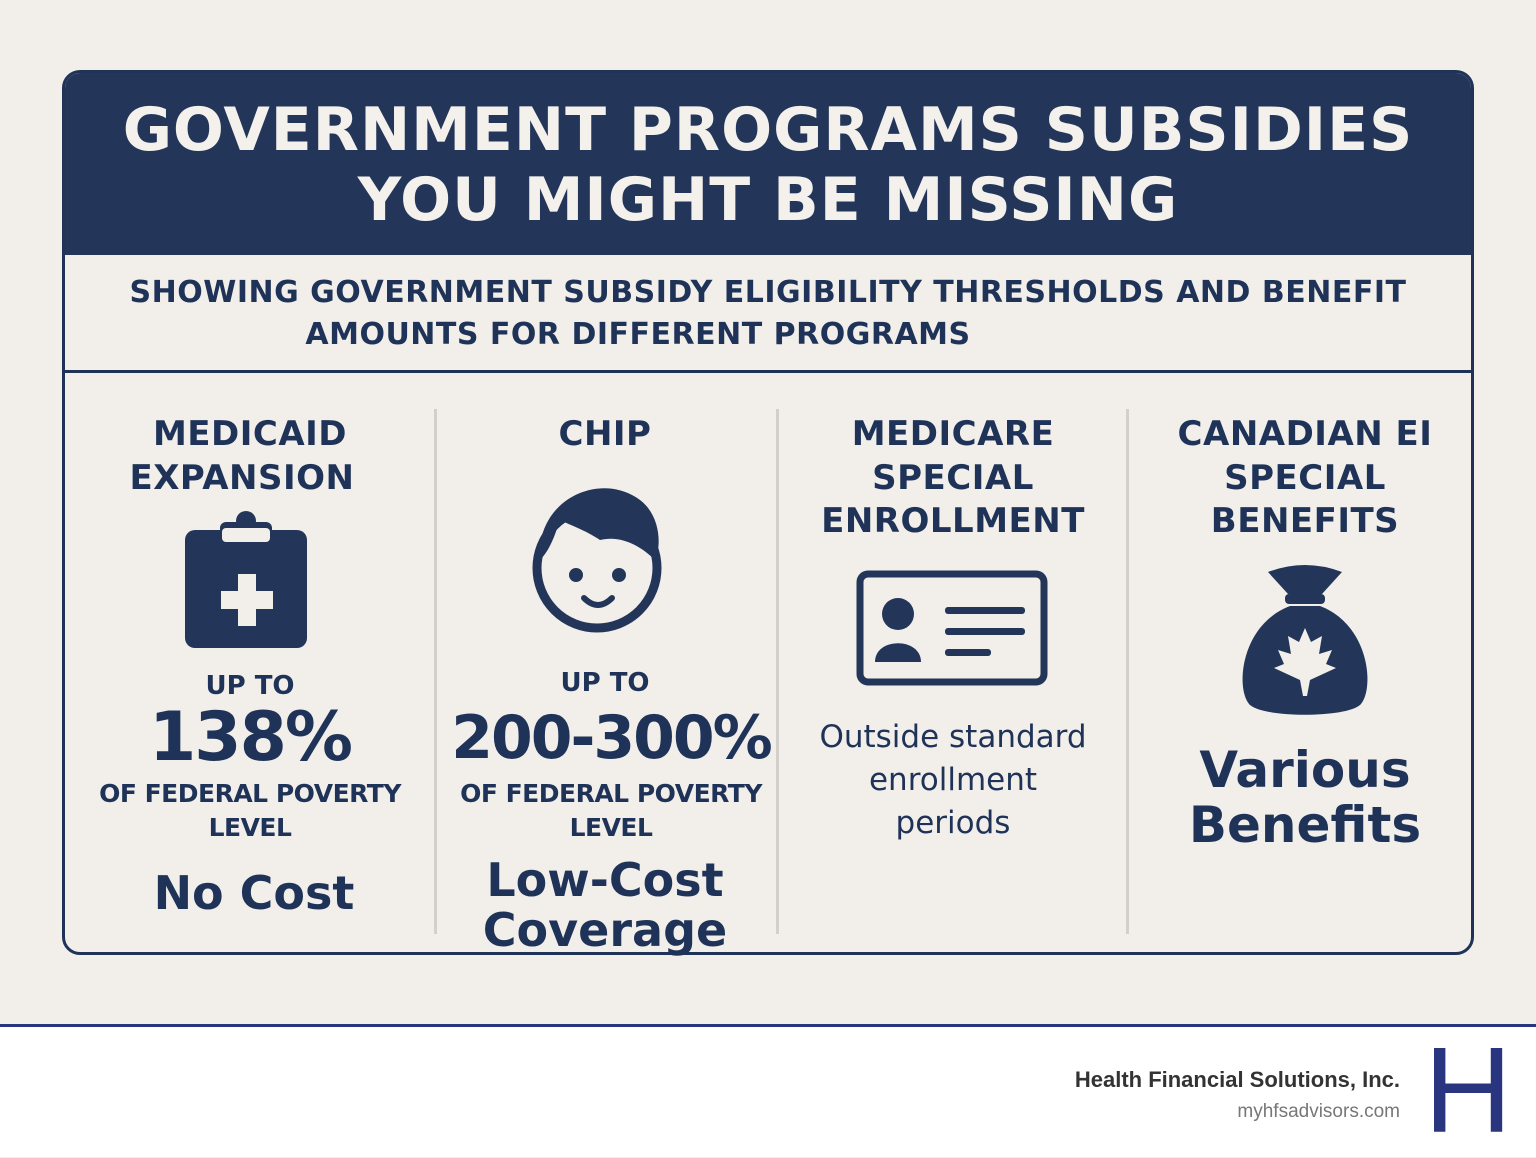  Describe the element at coordinates (612, 738) in the screenshot. I see `threshold-figure: 200-300%` at that location.